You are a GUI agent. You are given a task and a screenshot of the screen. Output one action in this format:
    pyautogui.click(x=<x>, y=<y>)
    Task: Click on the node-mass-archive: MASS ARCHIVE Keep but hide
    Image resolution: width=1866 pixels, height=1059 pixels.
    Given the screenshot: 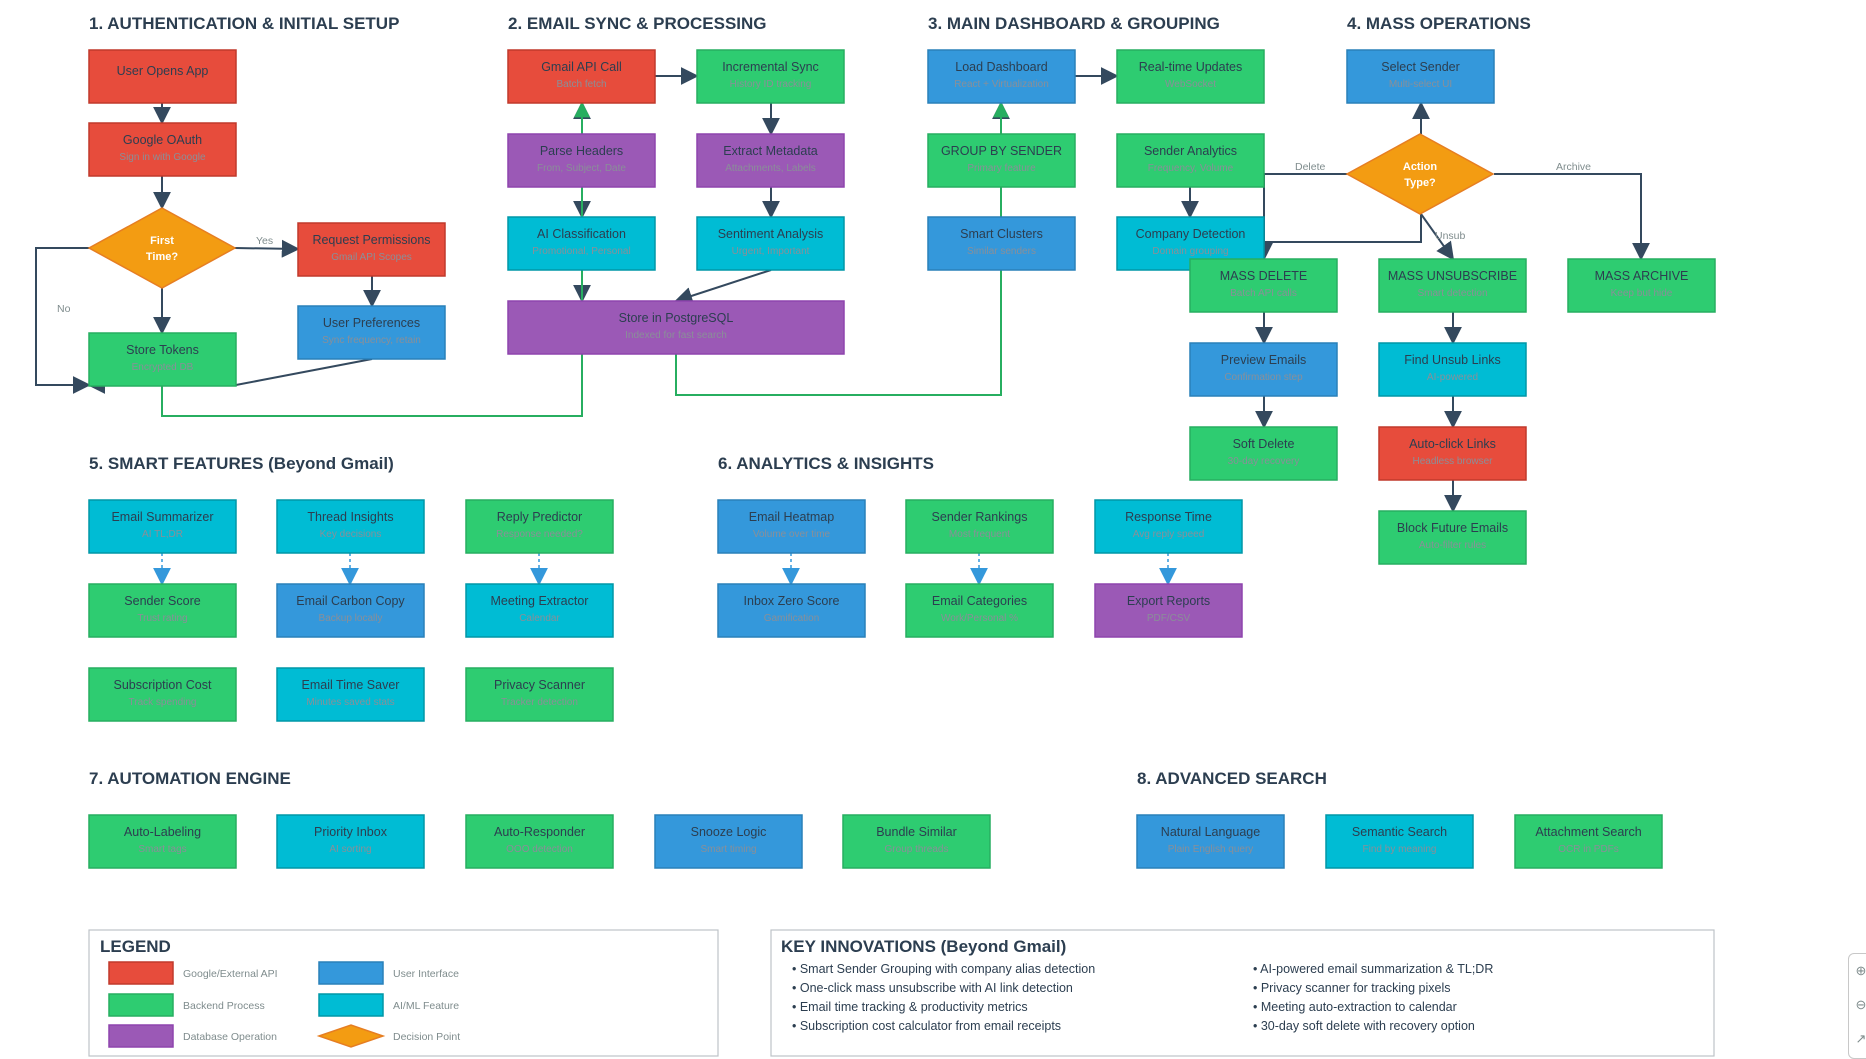 What is the action you would take?
    pyautogui.click(x=1641, y=285)
    